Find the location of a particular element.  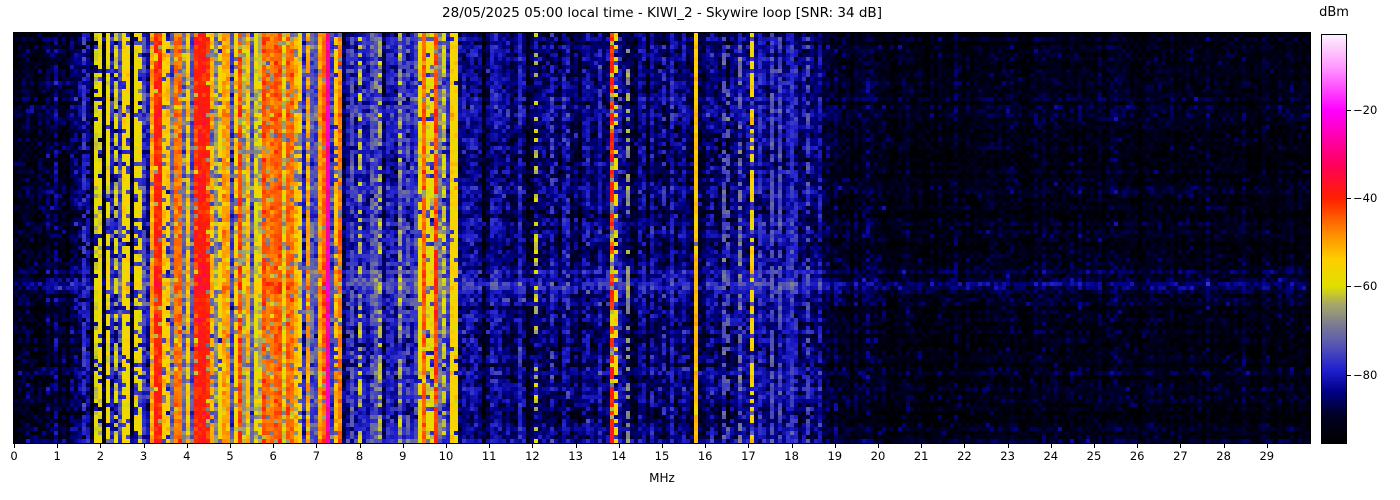

x-tick-label: 24 is located at coordinates (1051, 456).